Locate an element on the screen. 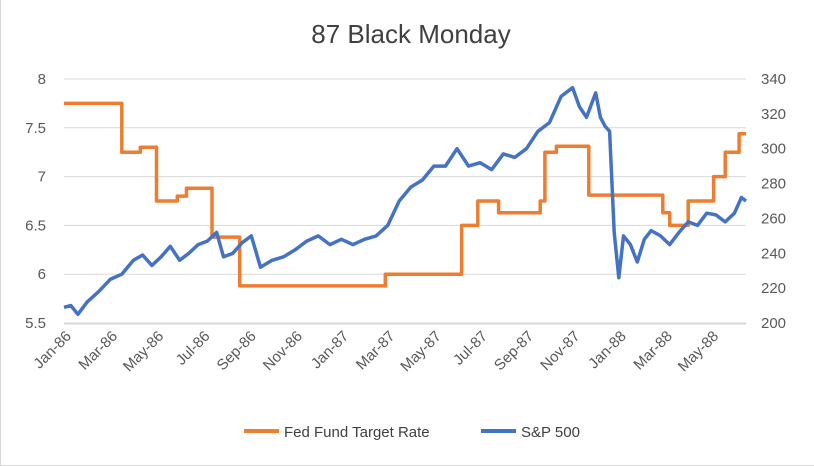 The height and width of the screenshot is (466, 814). right-tick-label: 340 is located at coordinates (773, 79).